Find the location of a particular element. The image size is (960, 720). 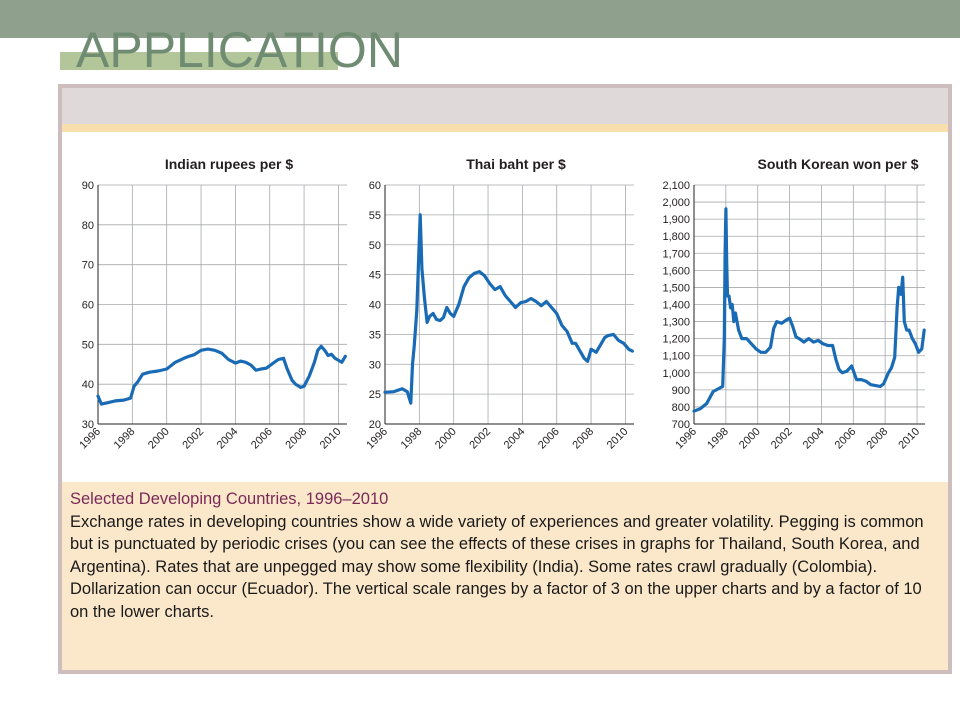

chart1-x-tick-label: 2000 is located at coordinates (159, 439).